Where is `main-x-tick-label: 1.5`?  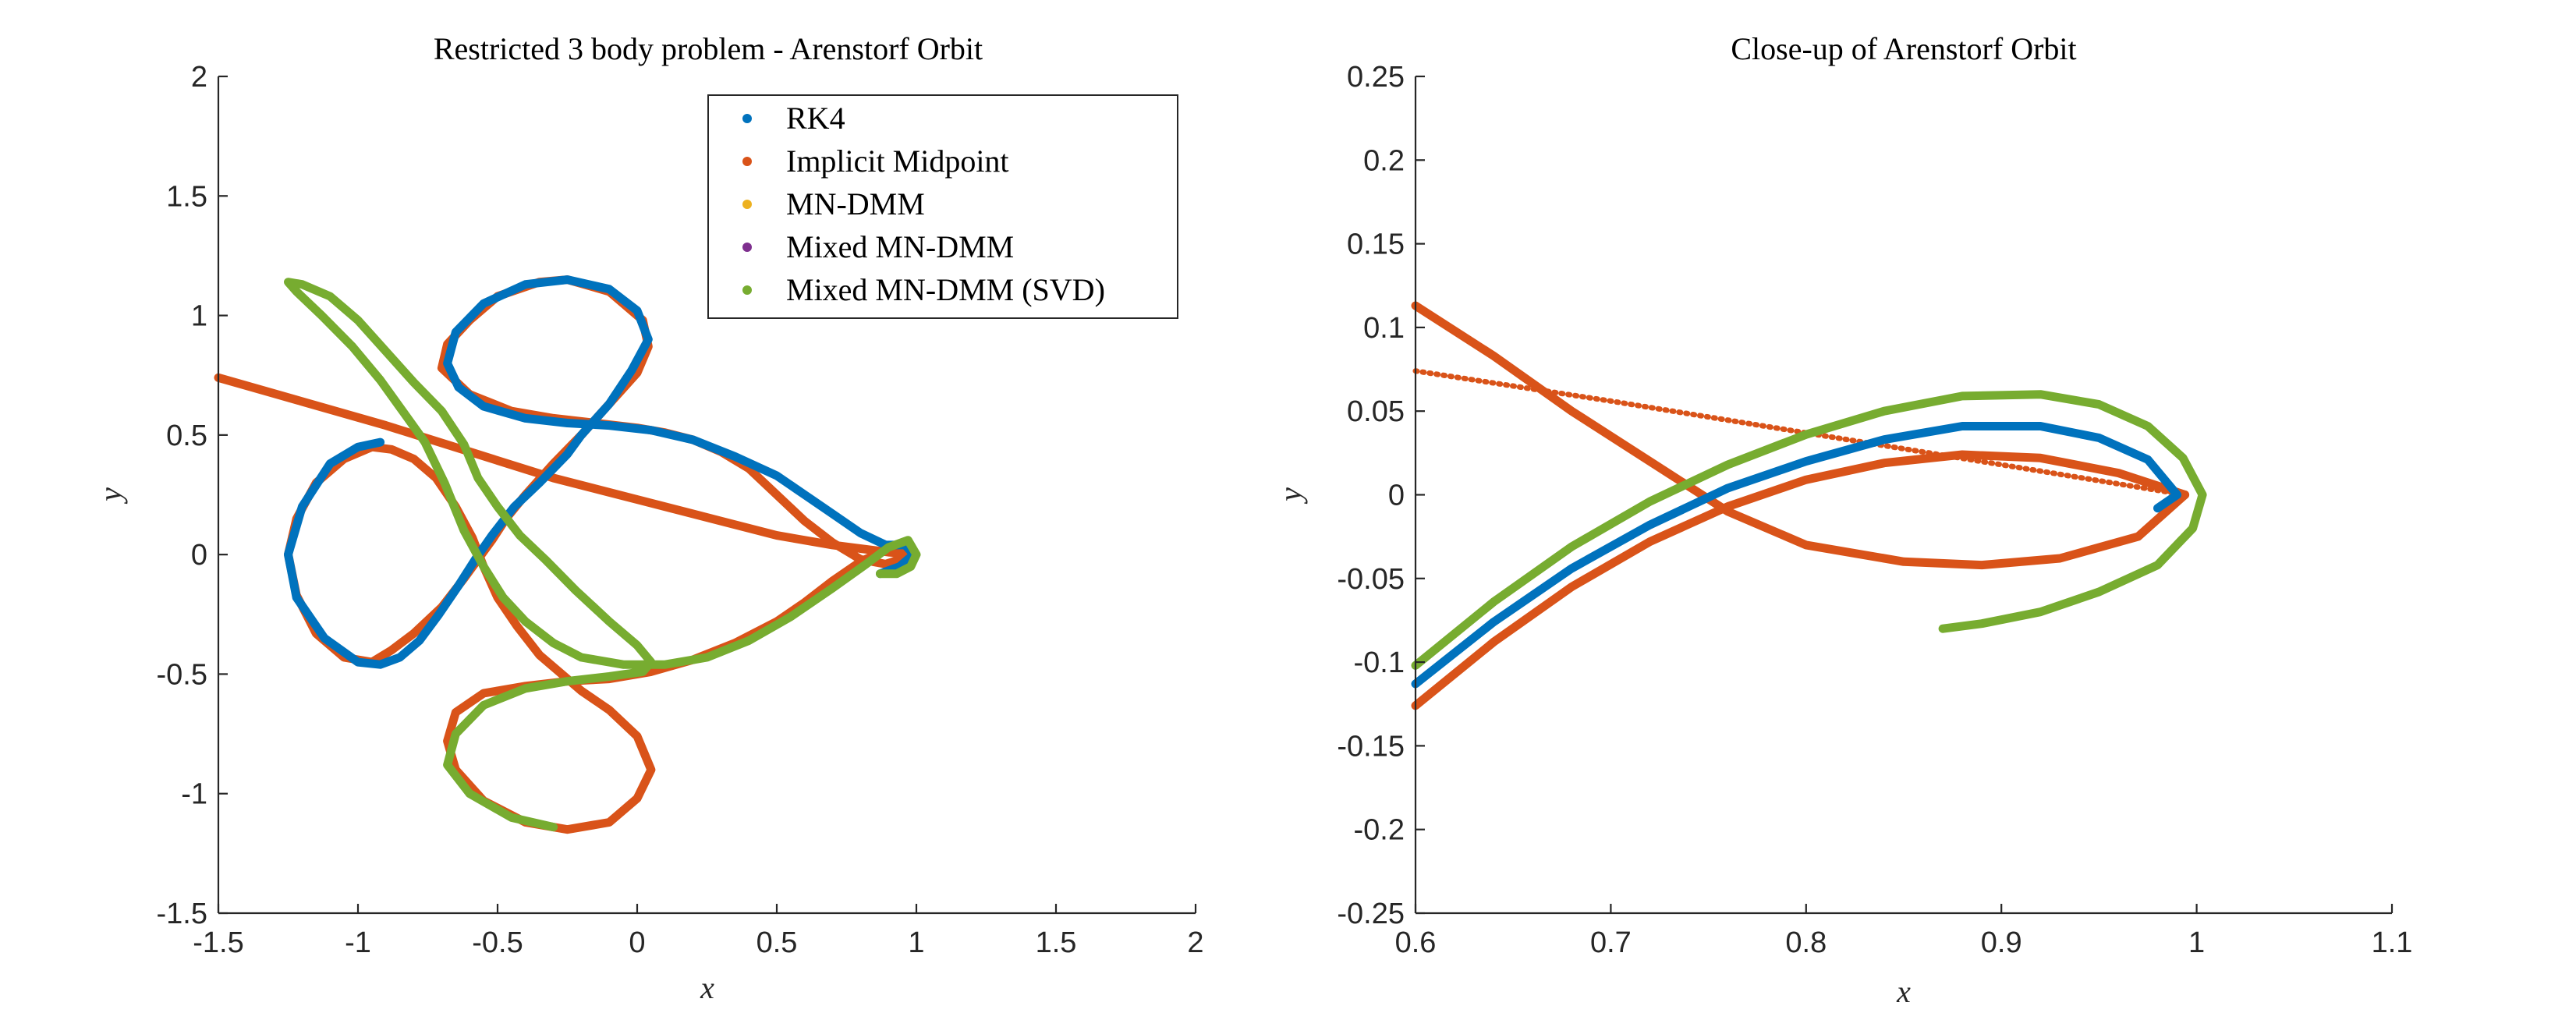
main-x-tick-label: 1.5 is located at coordinates (1056, 943).